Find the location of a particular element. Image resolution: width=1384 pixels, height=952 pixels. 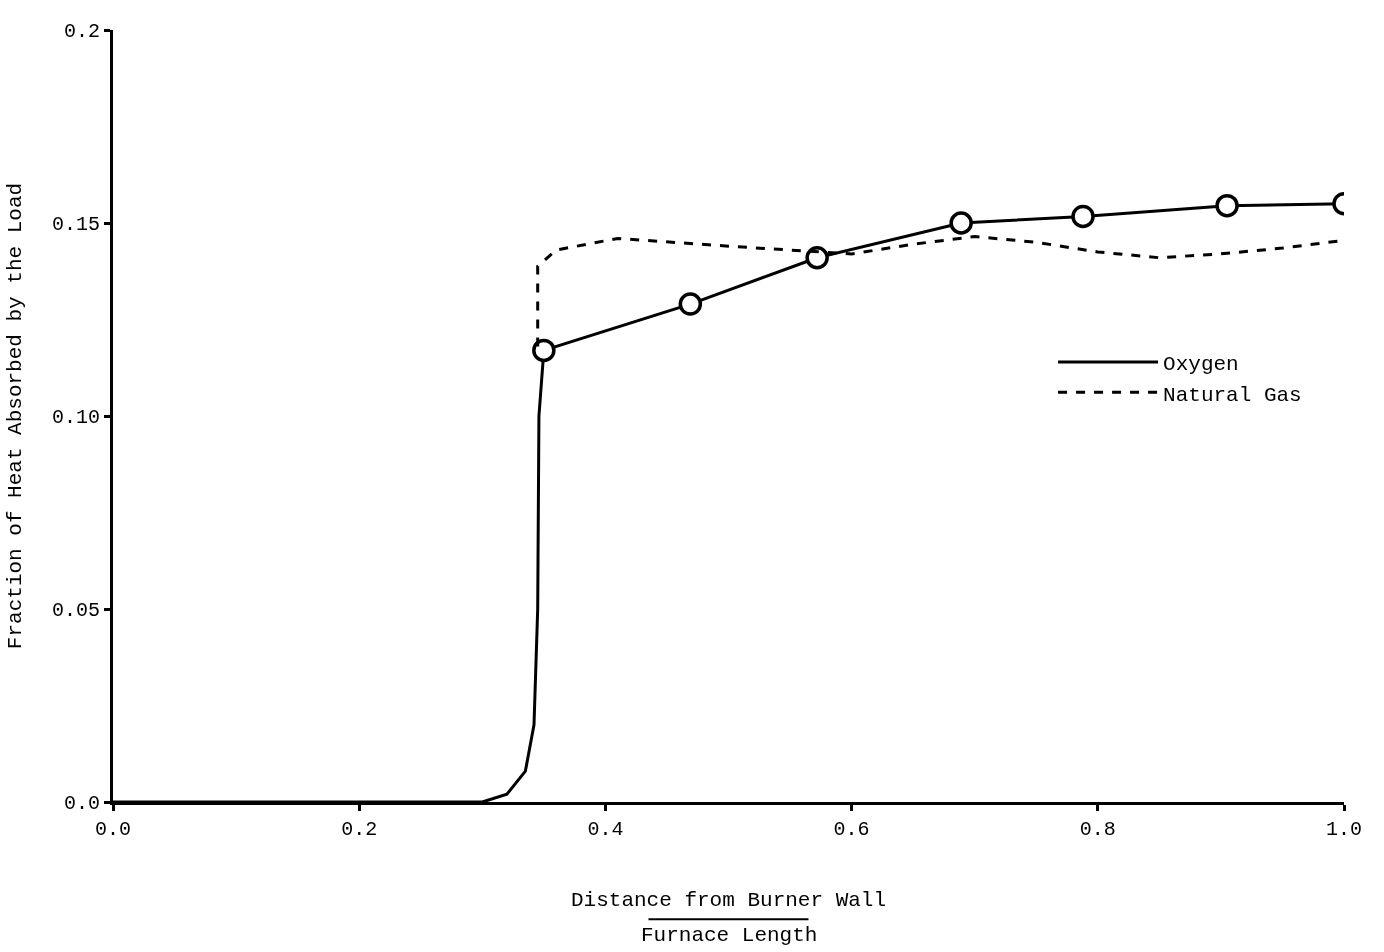

y-tick-label: 0.2 is located at coordinates (81, 31).